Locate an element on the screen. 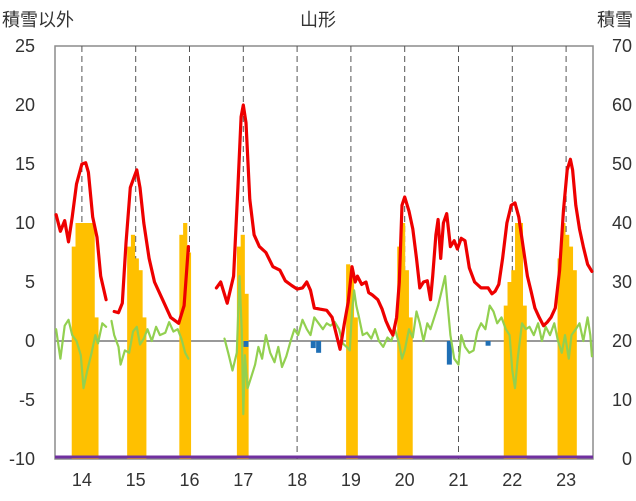 Image resolution: width=636 pixels, height=501 pixels. left-tick-5: 5 is located at coordinates (30, 282).